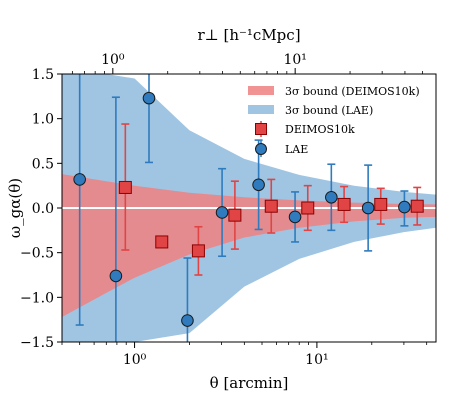 The height and width of the screenshot is (419, 457). I want to click on y-tick-label-3: 0.0, so click(43, 209).